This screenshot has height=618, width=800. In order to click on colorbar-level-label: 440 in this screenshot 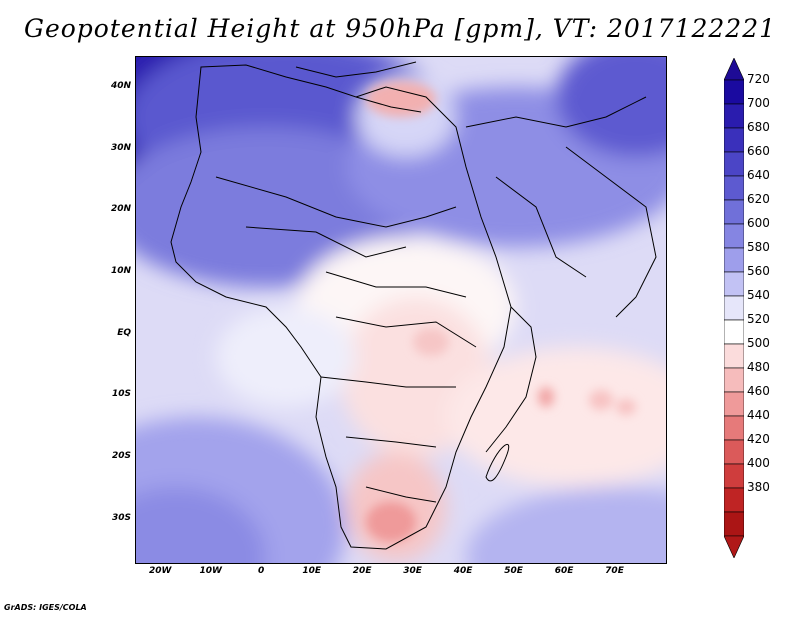, I will do `click(758, 415)`.